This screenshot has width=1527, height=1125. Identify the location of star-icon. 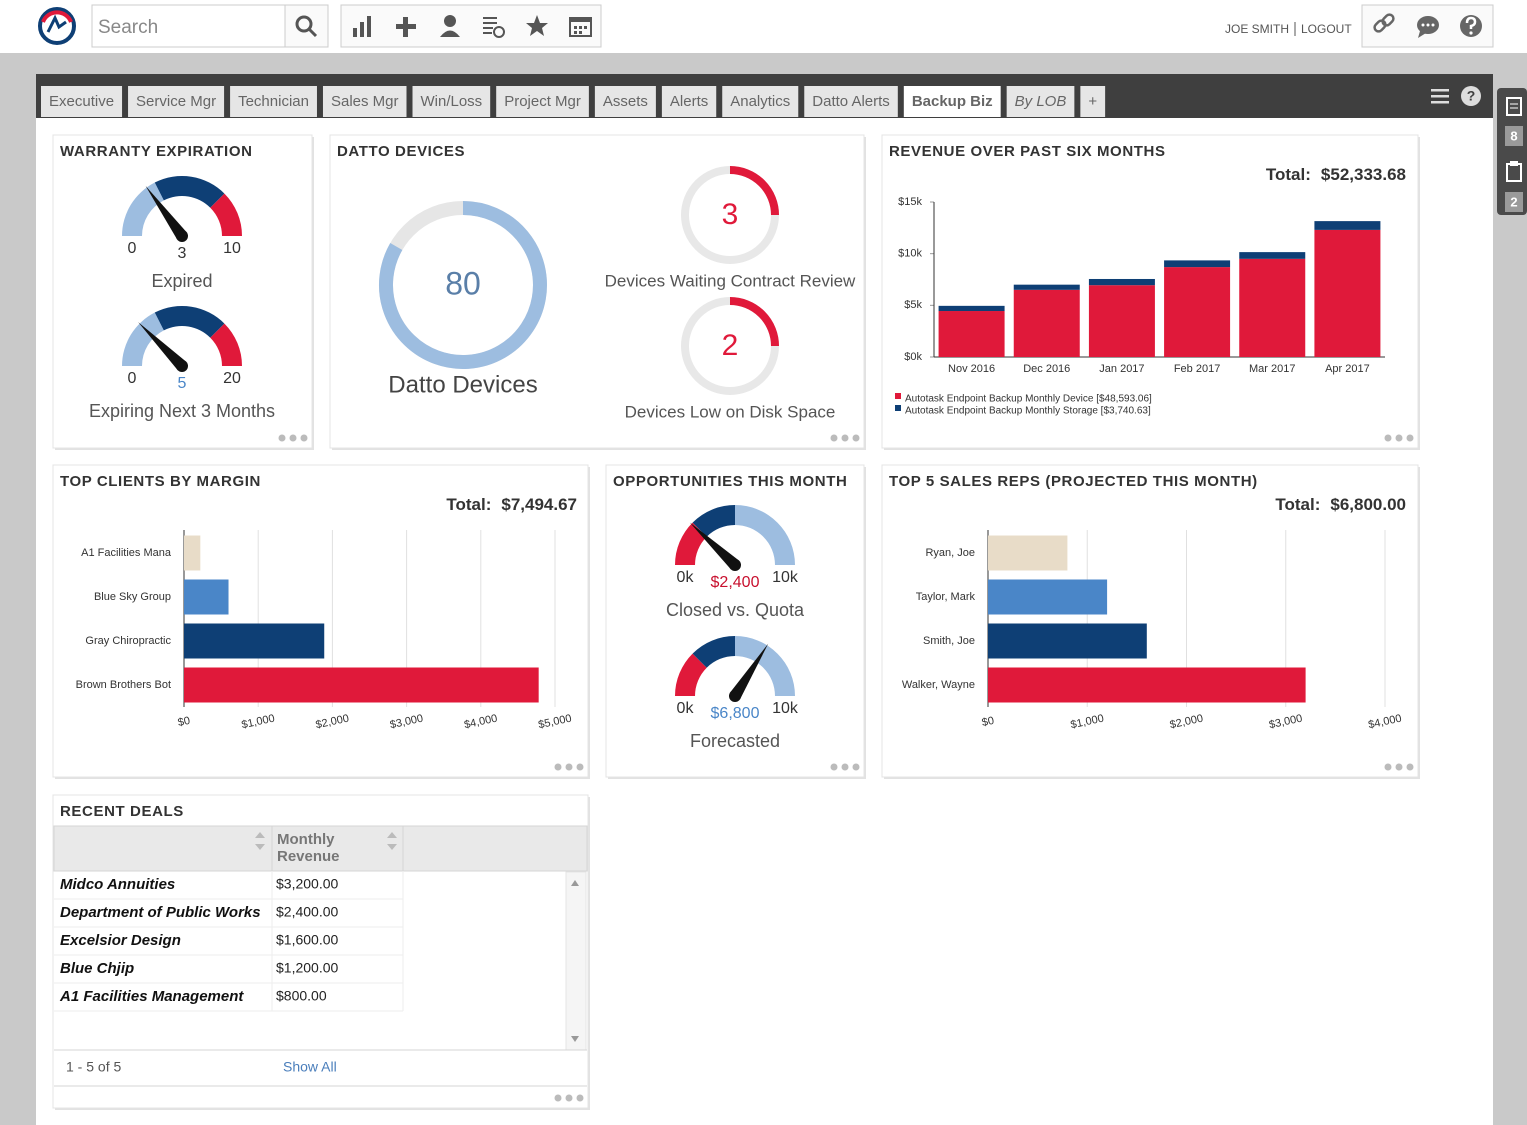
(537, 25).